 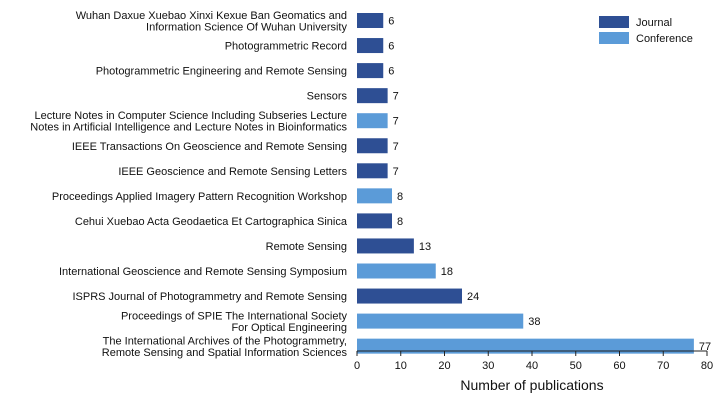 I want to click on x-tick-label: 10, so click(x=401, y=366).